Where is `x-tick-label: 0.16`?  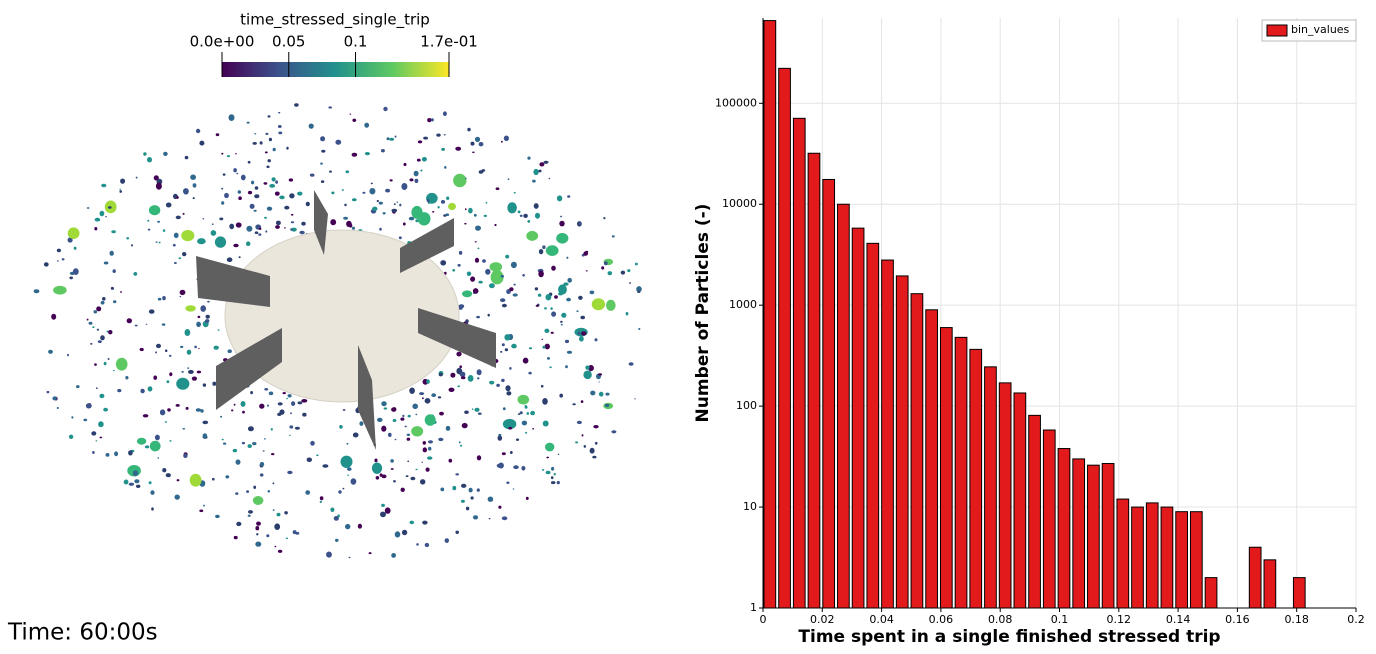
x-tick-label: 0.16 is located at coordinates (1237, 619).